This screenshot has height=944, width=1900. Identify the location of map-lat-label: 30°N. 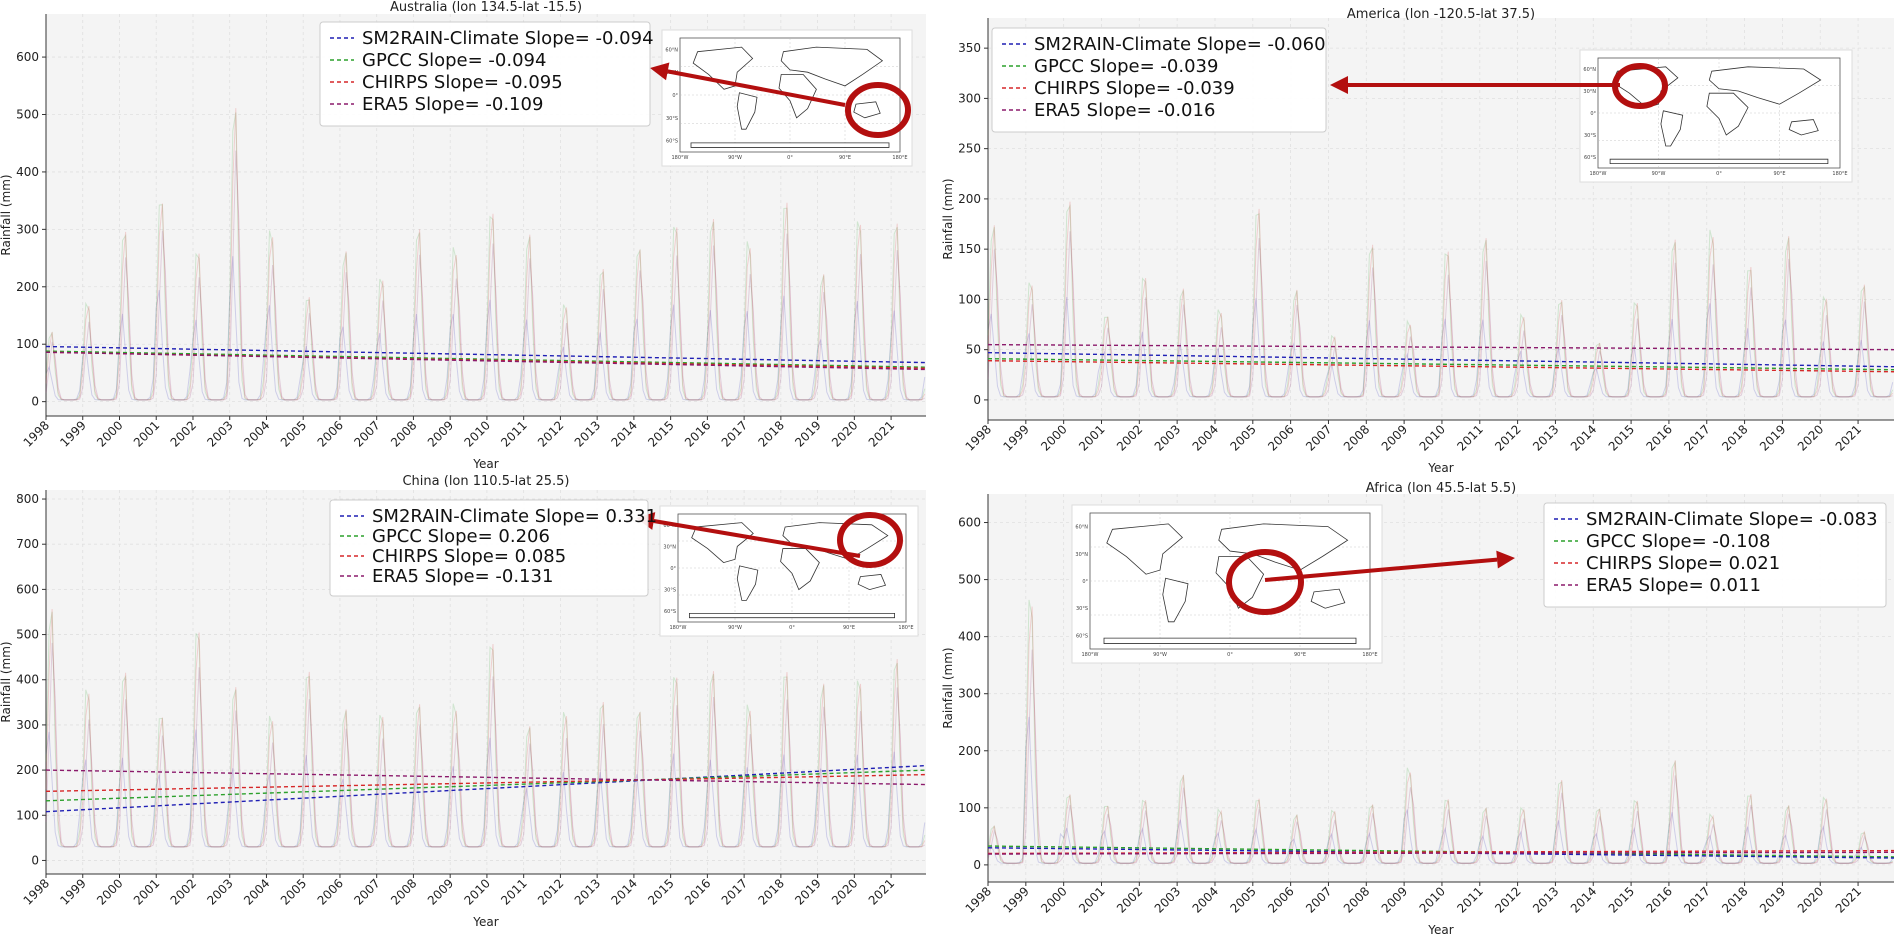
(669, 547).